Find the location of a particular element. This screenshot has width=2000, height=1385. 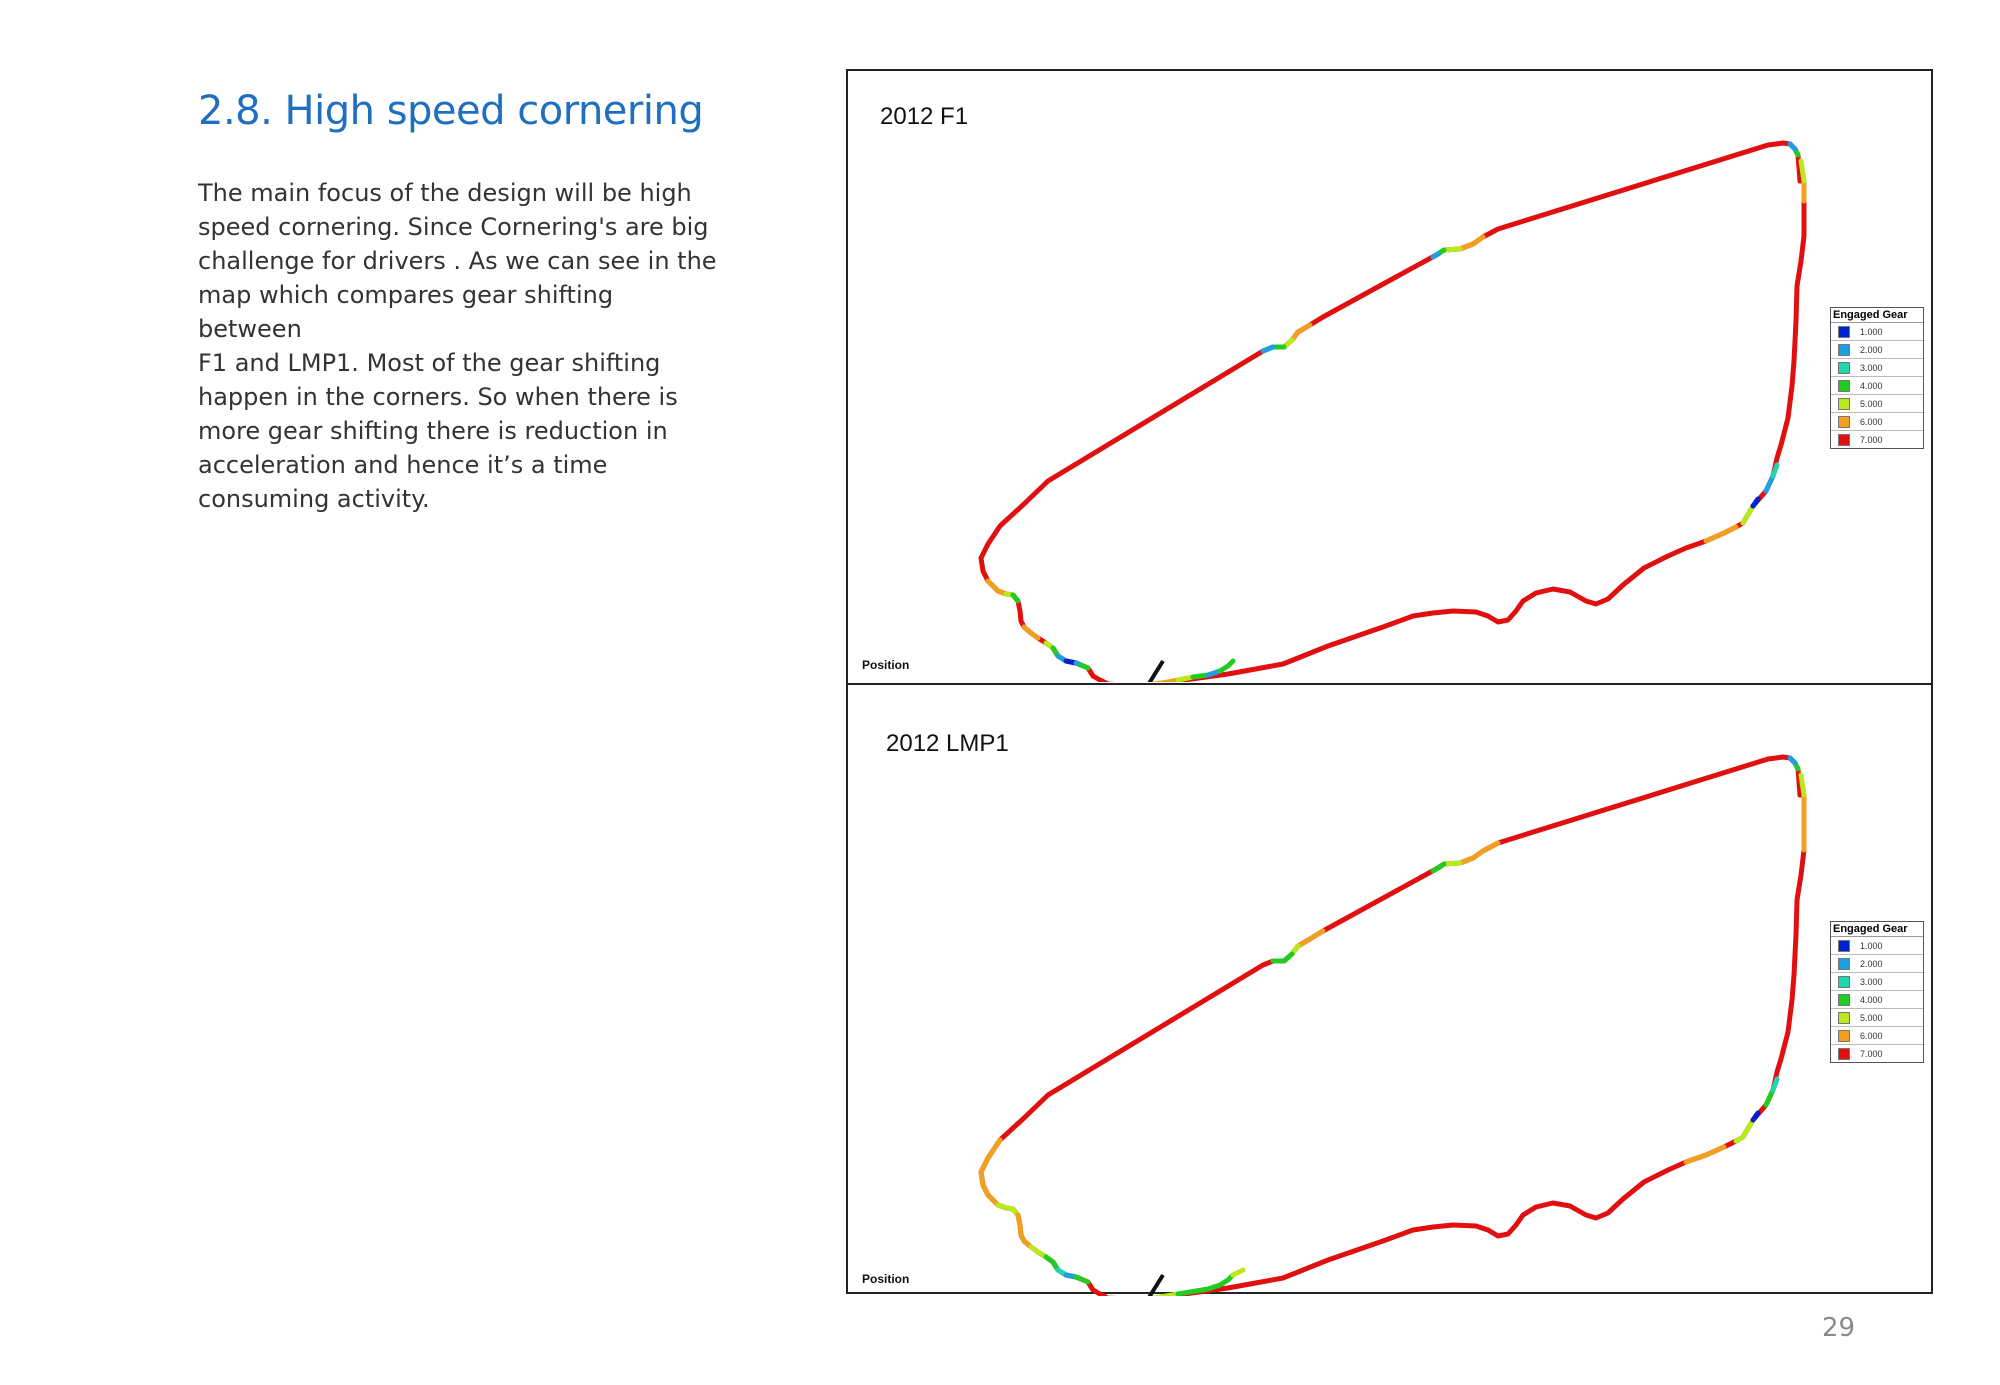

panel-title: 2012 LMP1 is located at coordinates (947, 743).